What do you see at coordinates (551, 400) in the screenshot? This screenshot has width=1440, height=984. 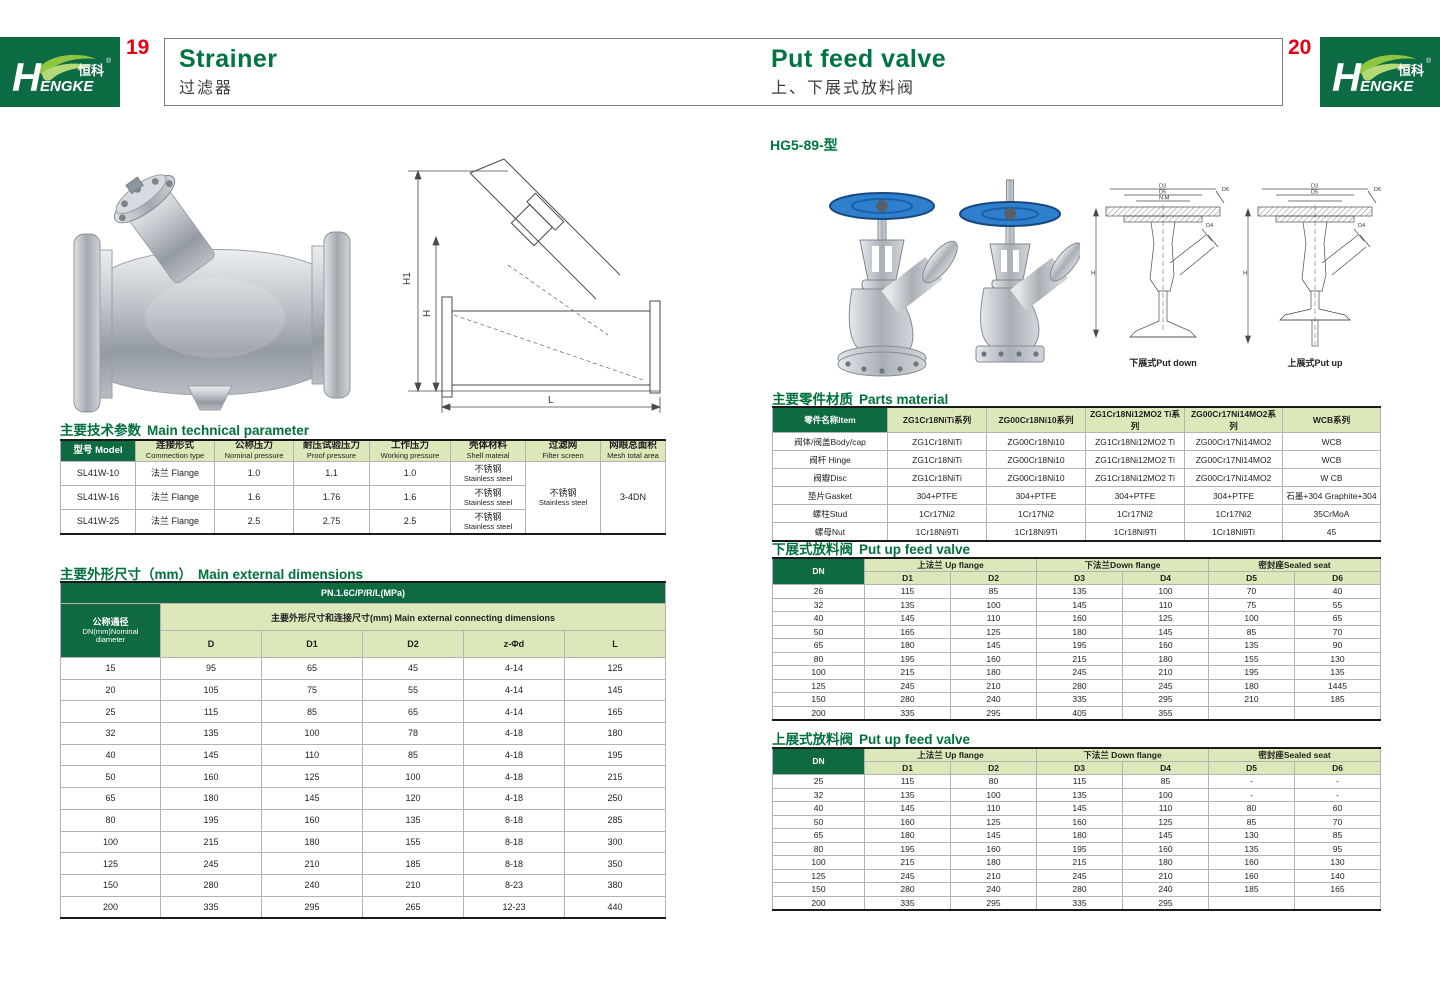 I see `dim-label-l: L` at bounding box center [551, 400].